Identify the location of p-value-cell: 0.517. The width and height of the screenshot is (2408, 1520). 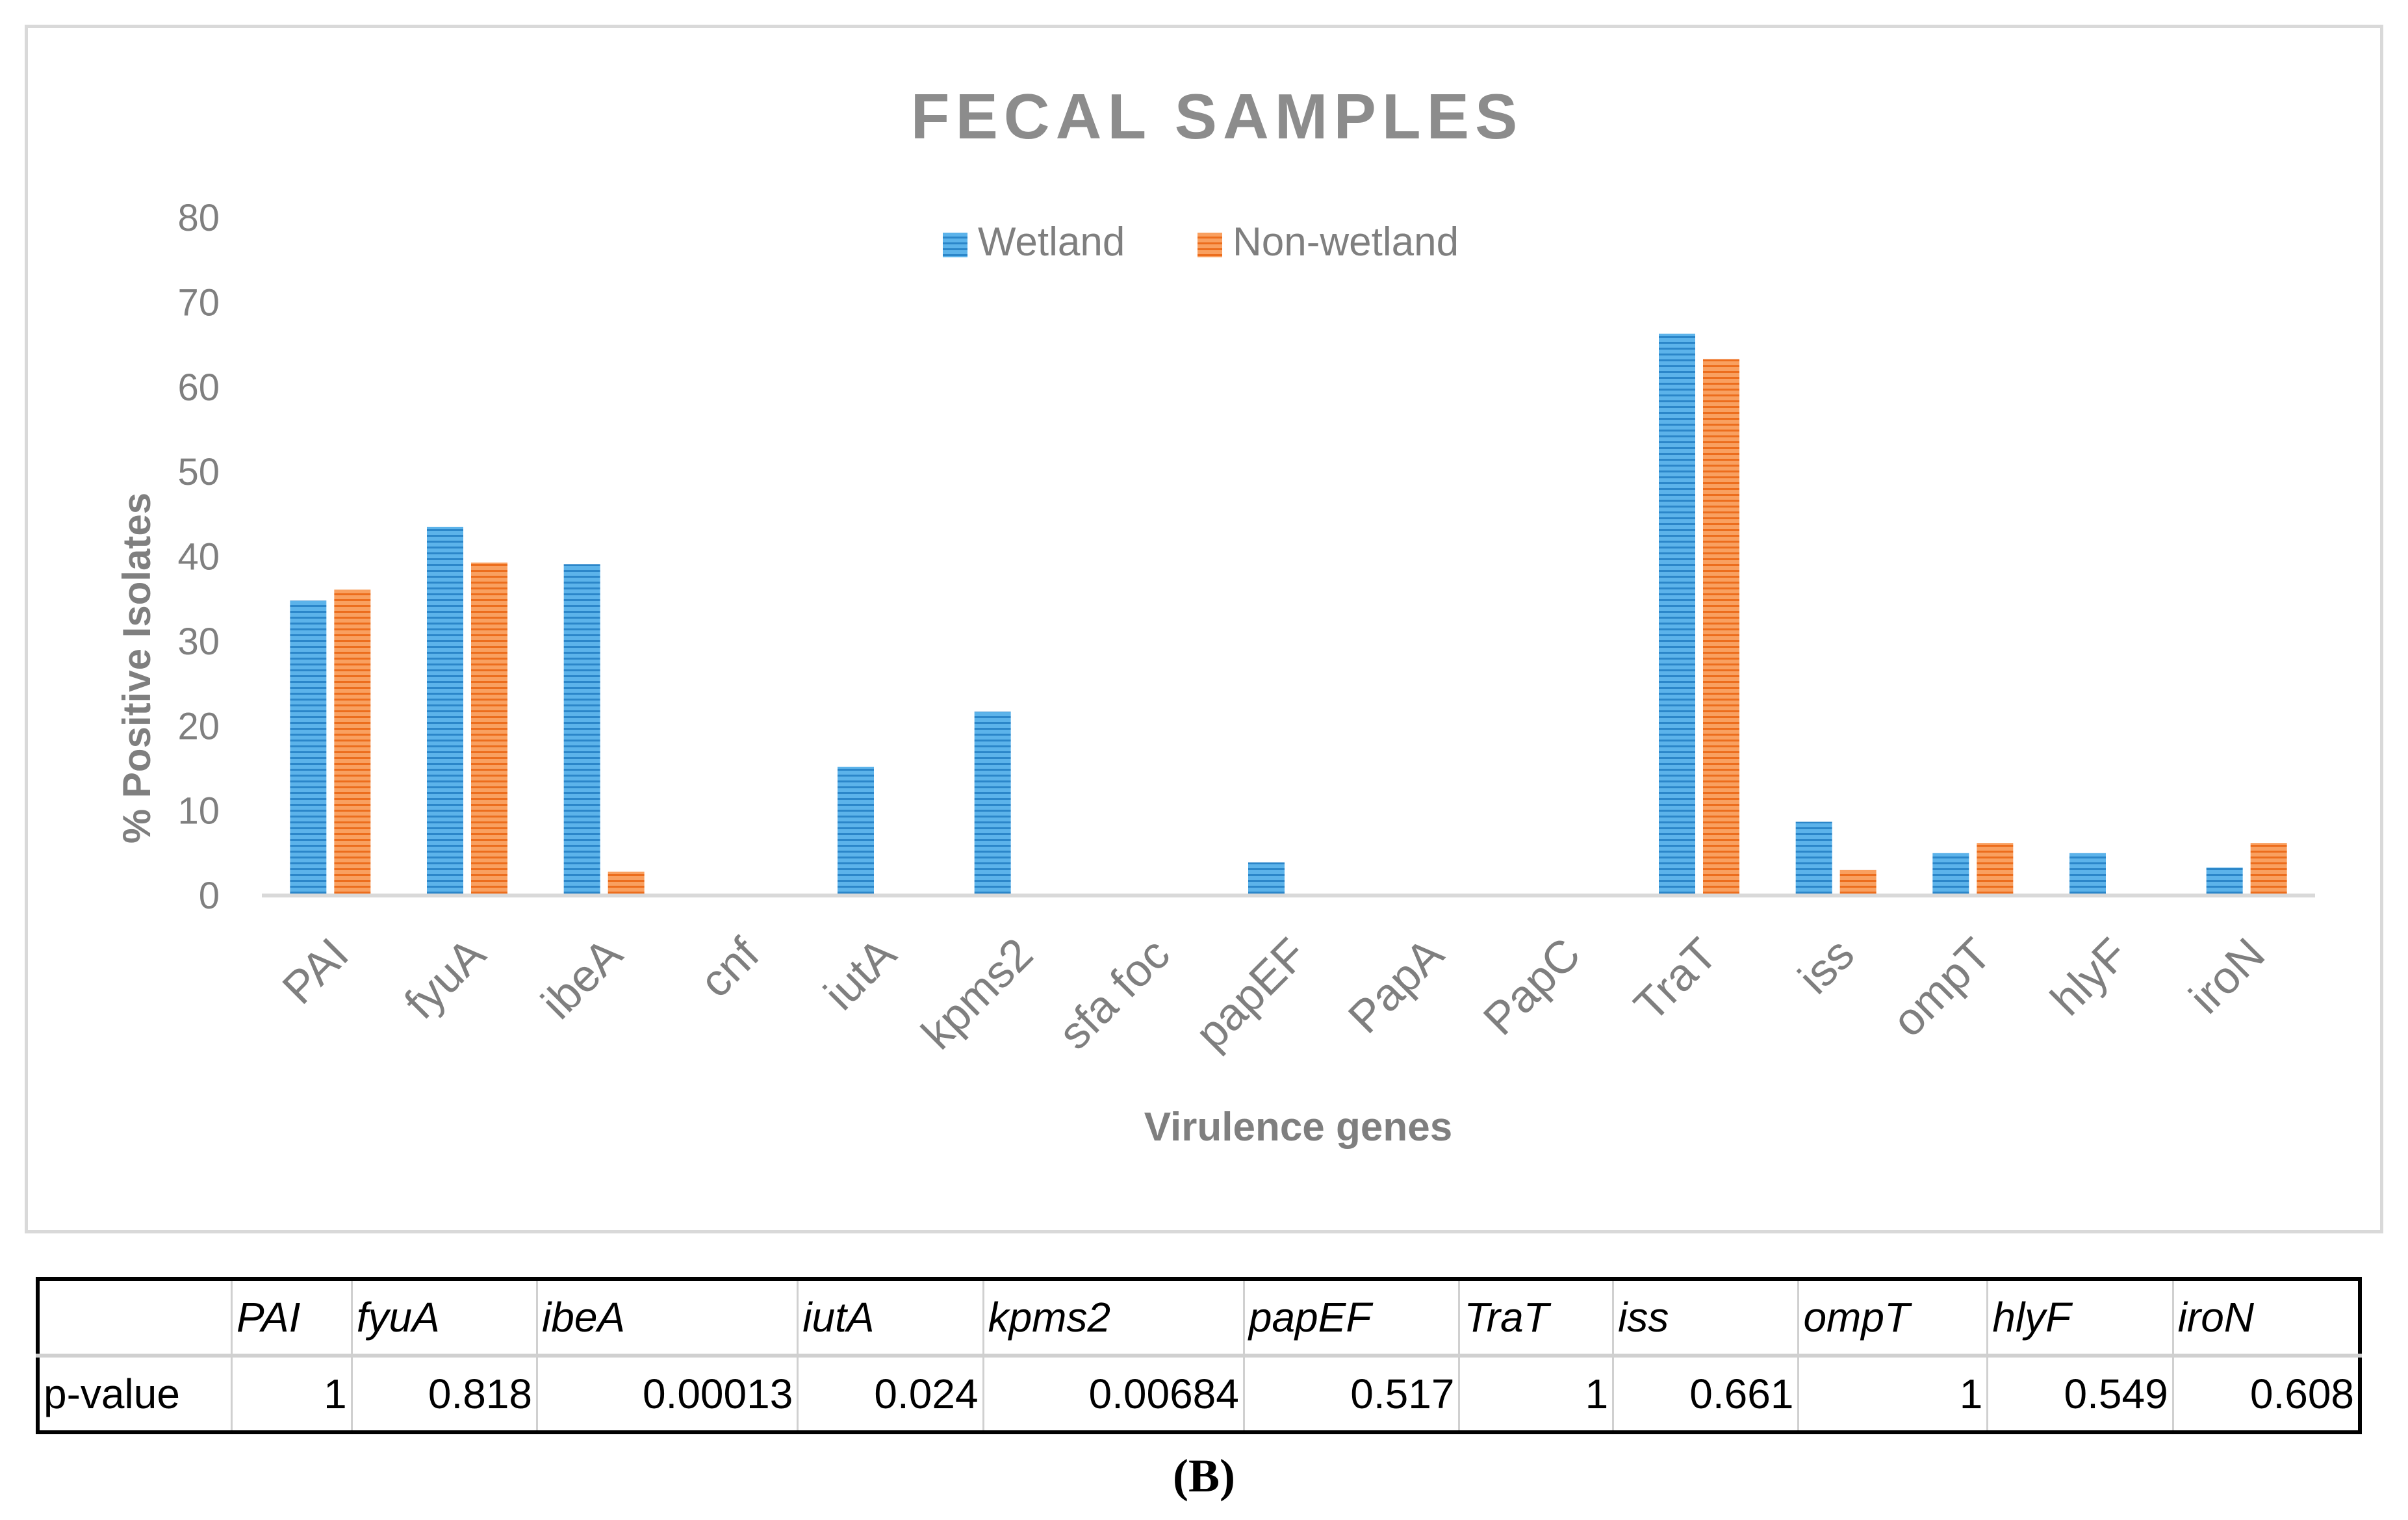
(1351, 1394).